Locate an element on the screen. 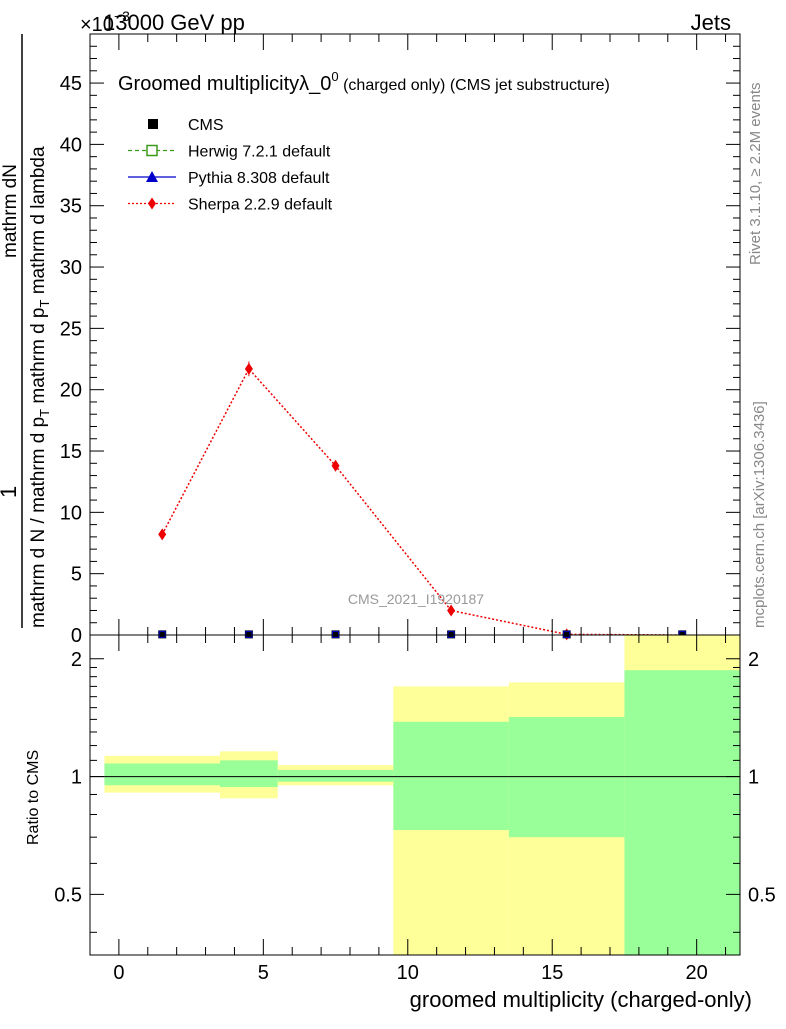 The width and height of the screenshot is (786, 1029). legend-label: Pythia 8.308 default is located at coordinates (259, 178).